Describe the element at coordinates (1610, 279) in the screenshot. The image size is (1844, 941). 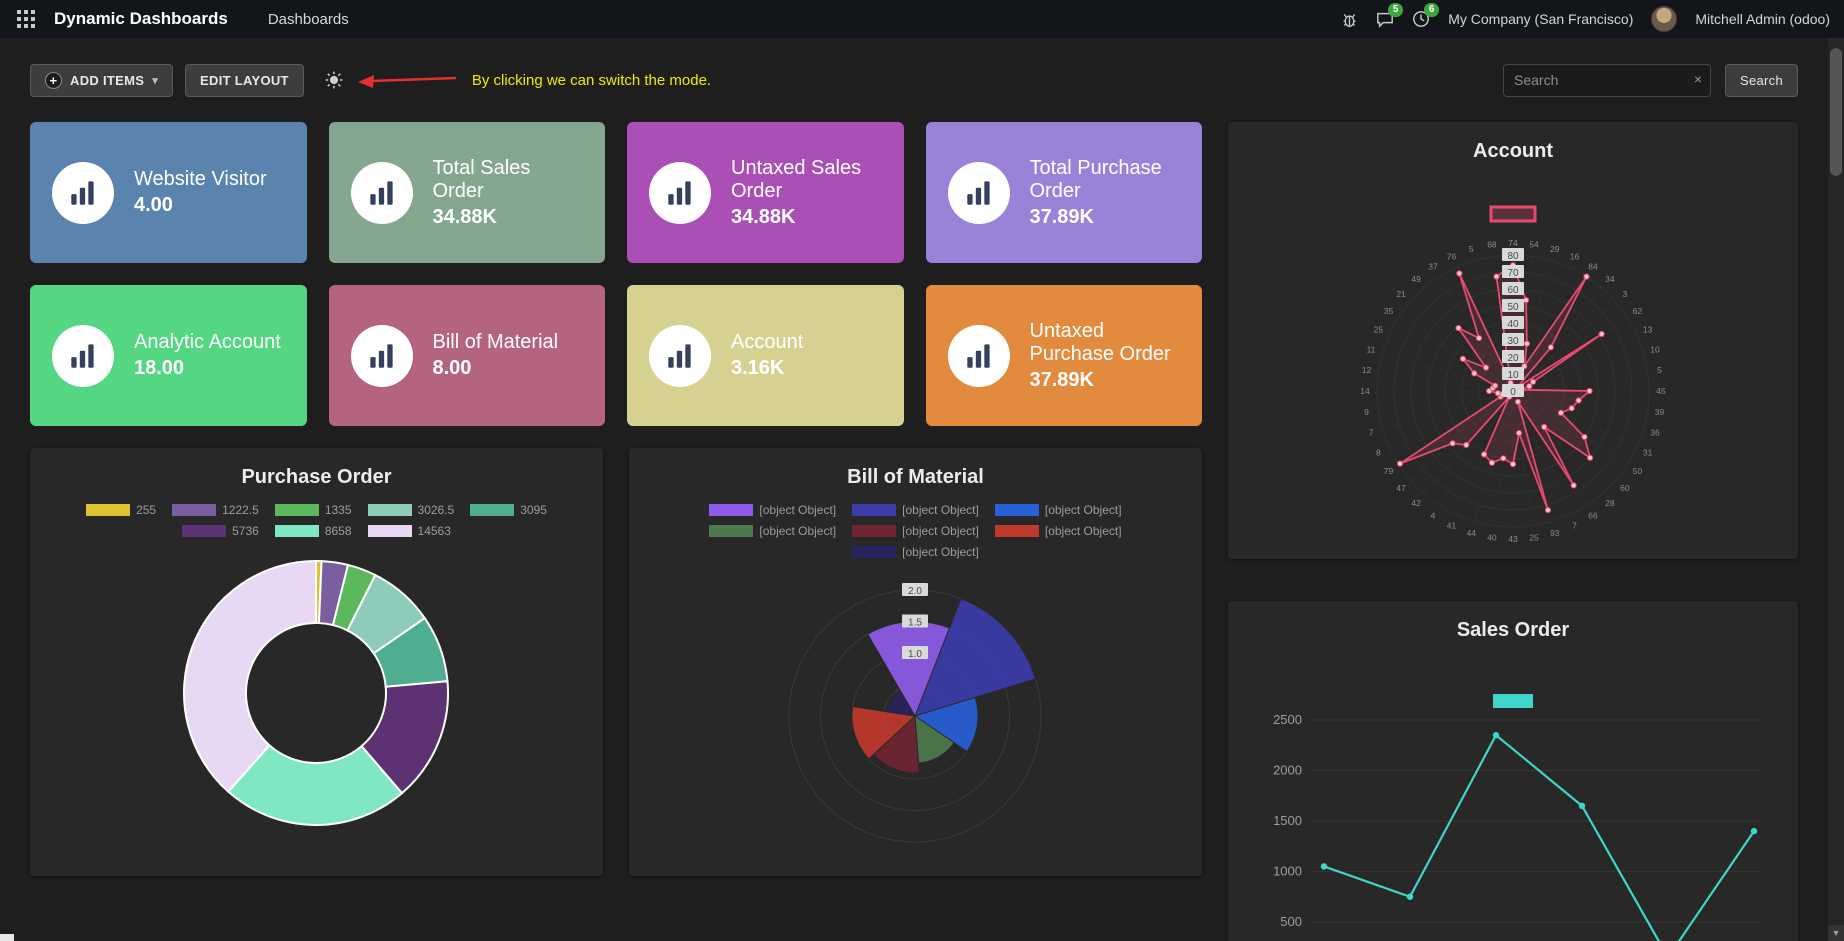
I see `svg-text: 34` at that location.